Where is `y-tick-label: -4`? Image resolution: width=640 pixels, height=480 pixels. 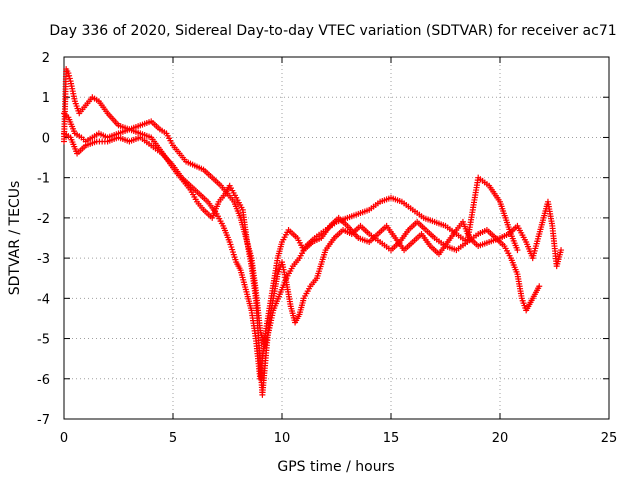
y-tick-label: -4 is located at coordinates (43, 299).